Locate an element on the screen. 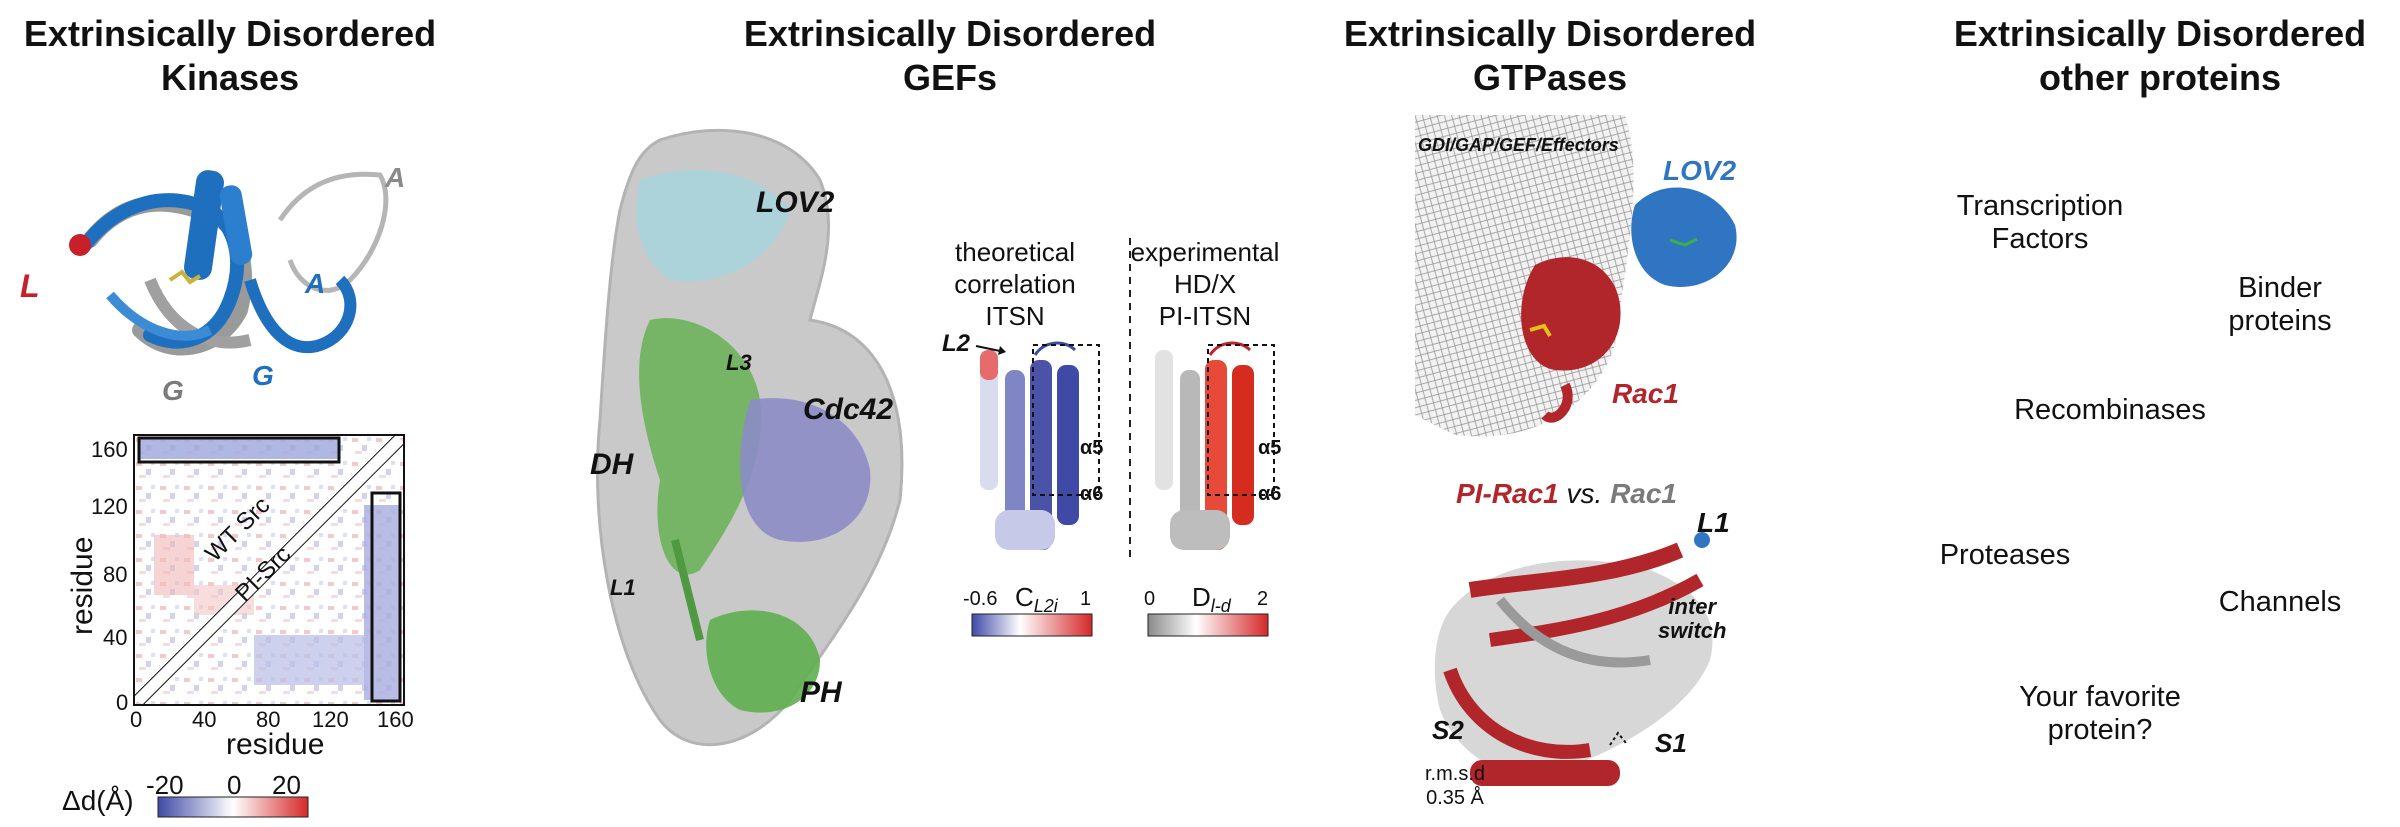 This screenshot has width=2400, height=827. matrix-y-tick-160: 160 is located at coordinates (109, 449).